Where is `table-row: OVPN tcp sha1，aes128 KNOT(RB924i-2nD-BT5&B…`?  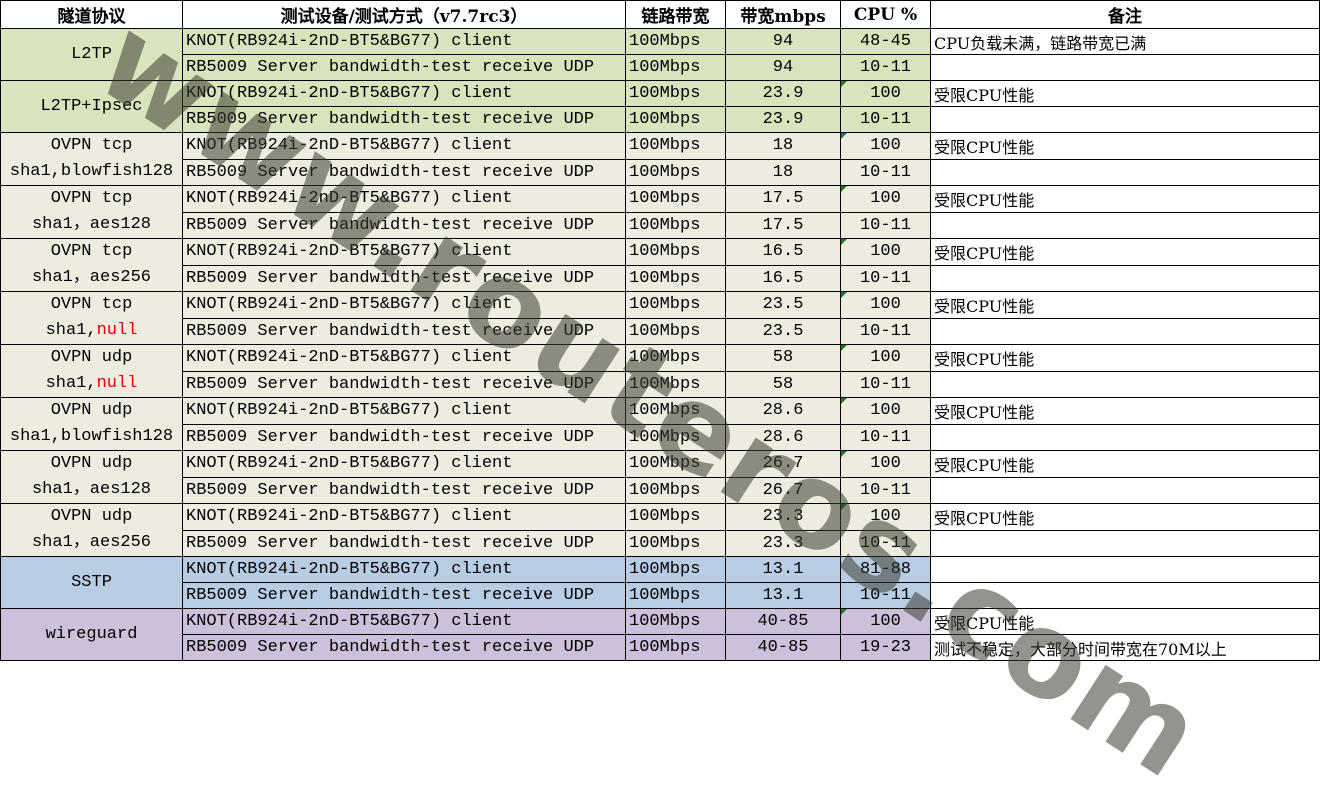 table-row: OVPN tcp sha1，aes128 KNOT(RB924i-2nD-BT5&B… is located at coordinates (660, 212).